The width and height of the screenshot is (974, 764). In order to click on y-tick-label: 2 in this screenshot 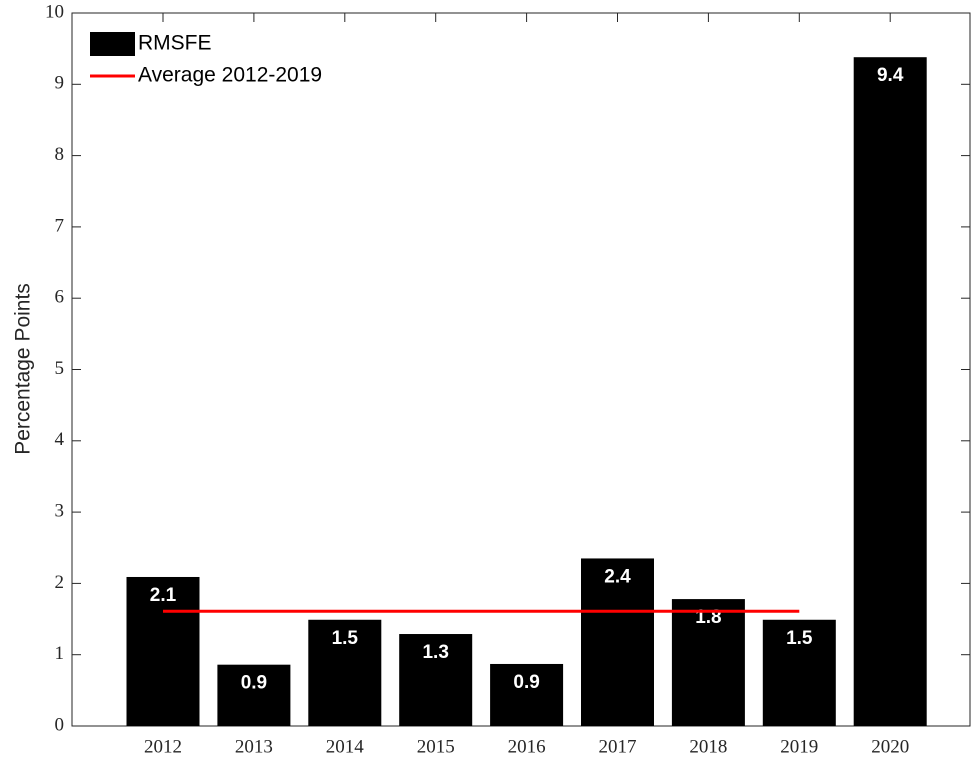, I will do `click(60, 582)`.